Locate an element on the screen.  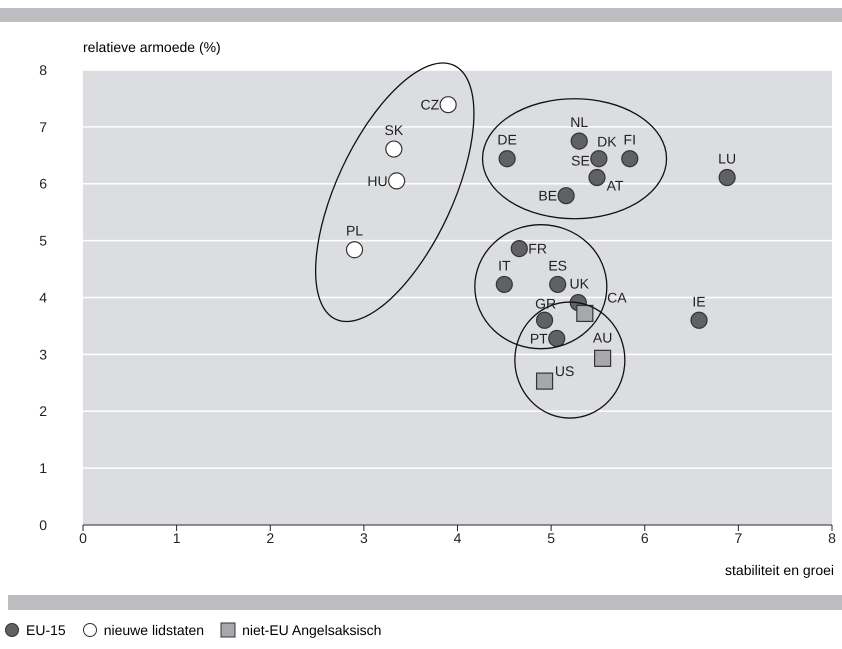
x-tick-label: 0 is located at coordinates (83, 538).